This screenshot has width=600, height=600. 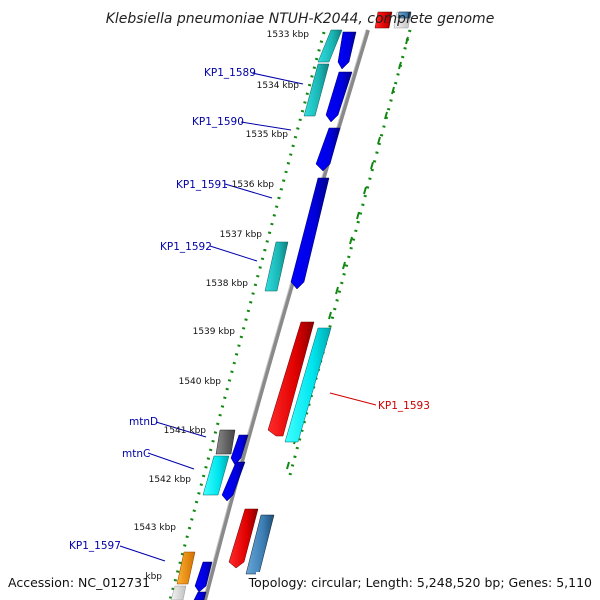 I want to click on gene-label-kp1-1597: KP1_1597, so click(x=95, y=546).